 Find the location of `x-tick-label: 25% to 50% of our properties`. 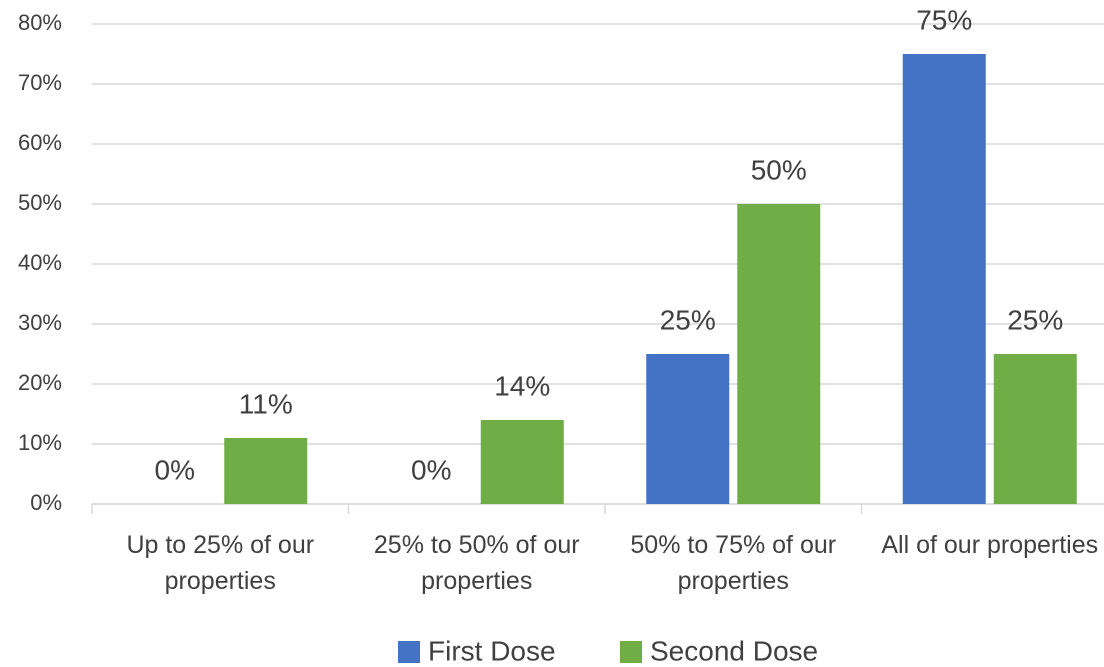

x-tick-label: 25% to 50% of our properties is located at coordinates (476, 563).